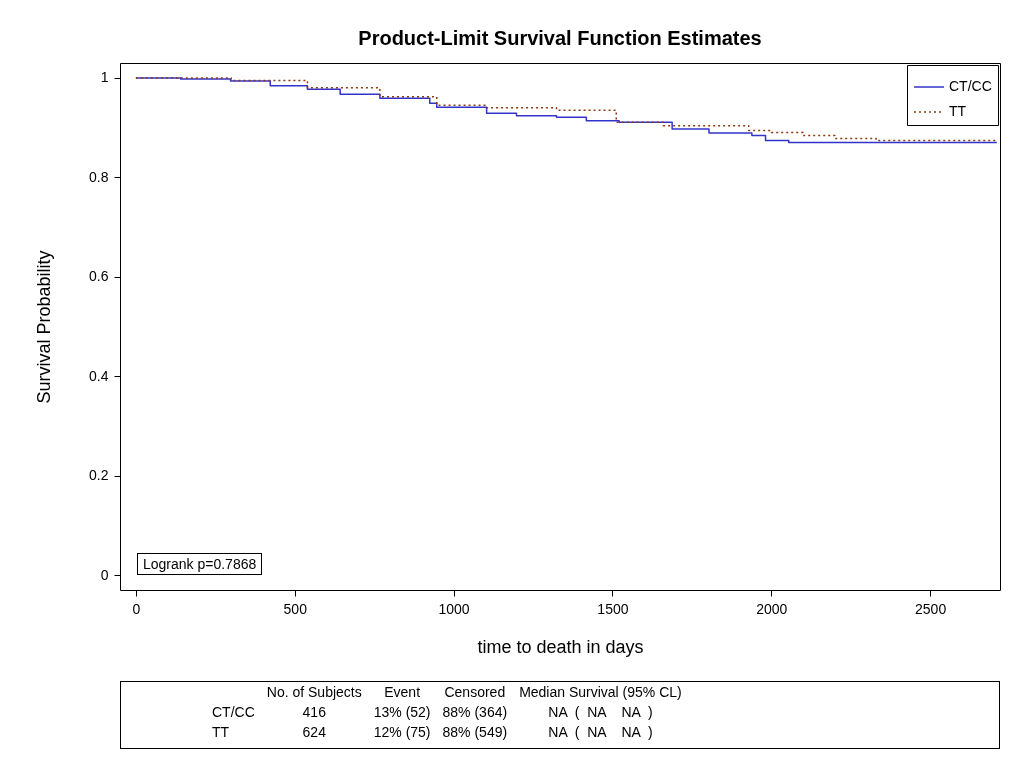  What do you see at coordinates (402, 712) in the screenshot?
I see `text: 13% (52)` at bounding box center [402, 712].